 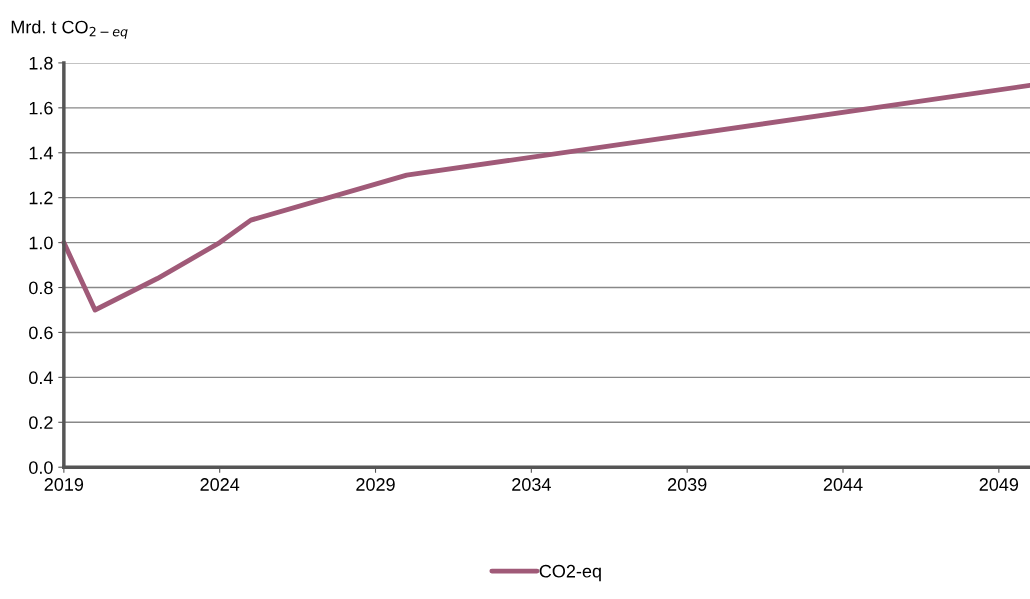 I want to click on x-tick-label: 2019, so click(x=64, y=484).